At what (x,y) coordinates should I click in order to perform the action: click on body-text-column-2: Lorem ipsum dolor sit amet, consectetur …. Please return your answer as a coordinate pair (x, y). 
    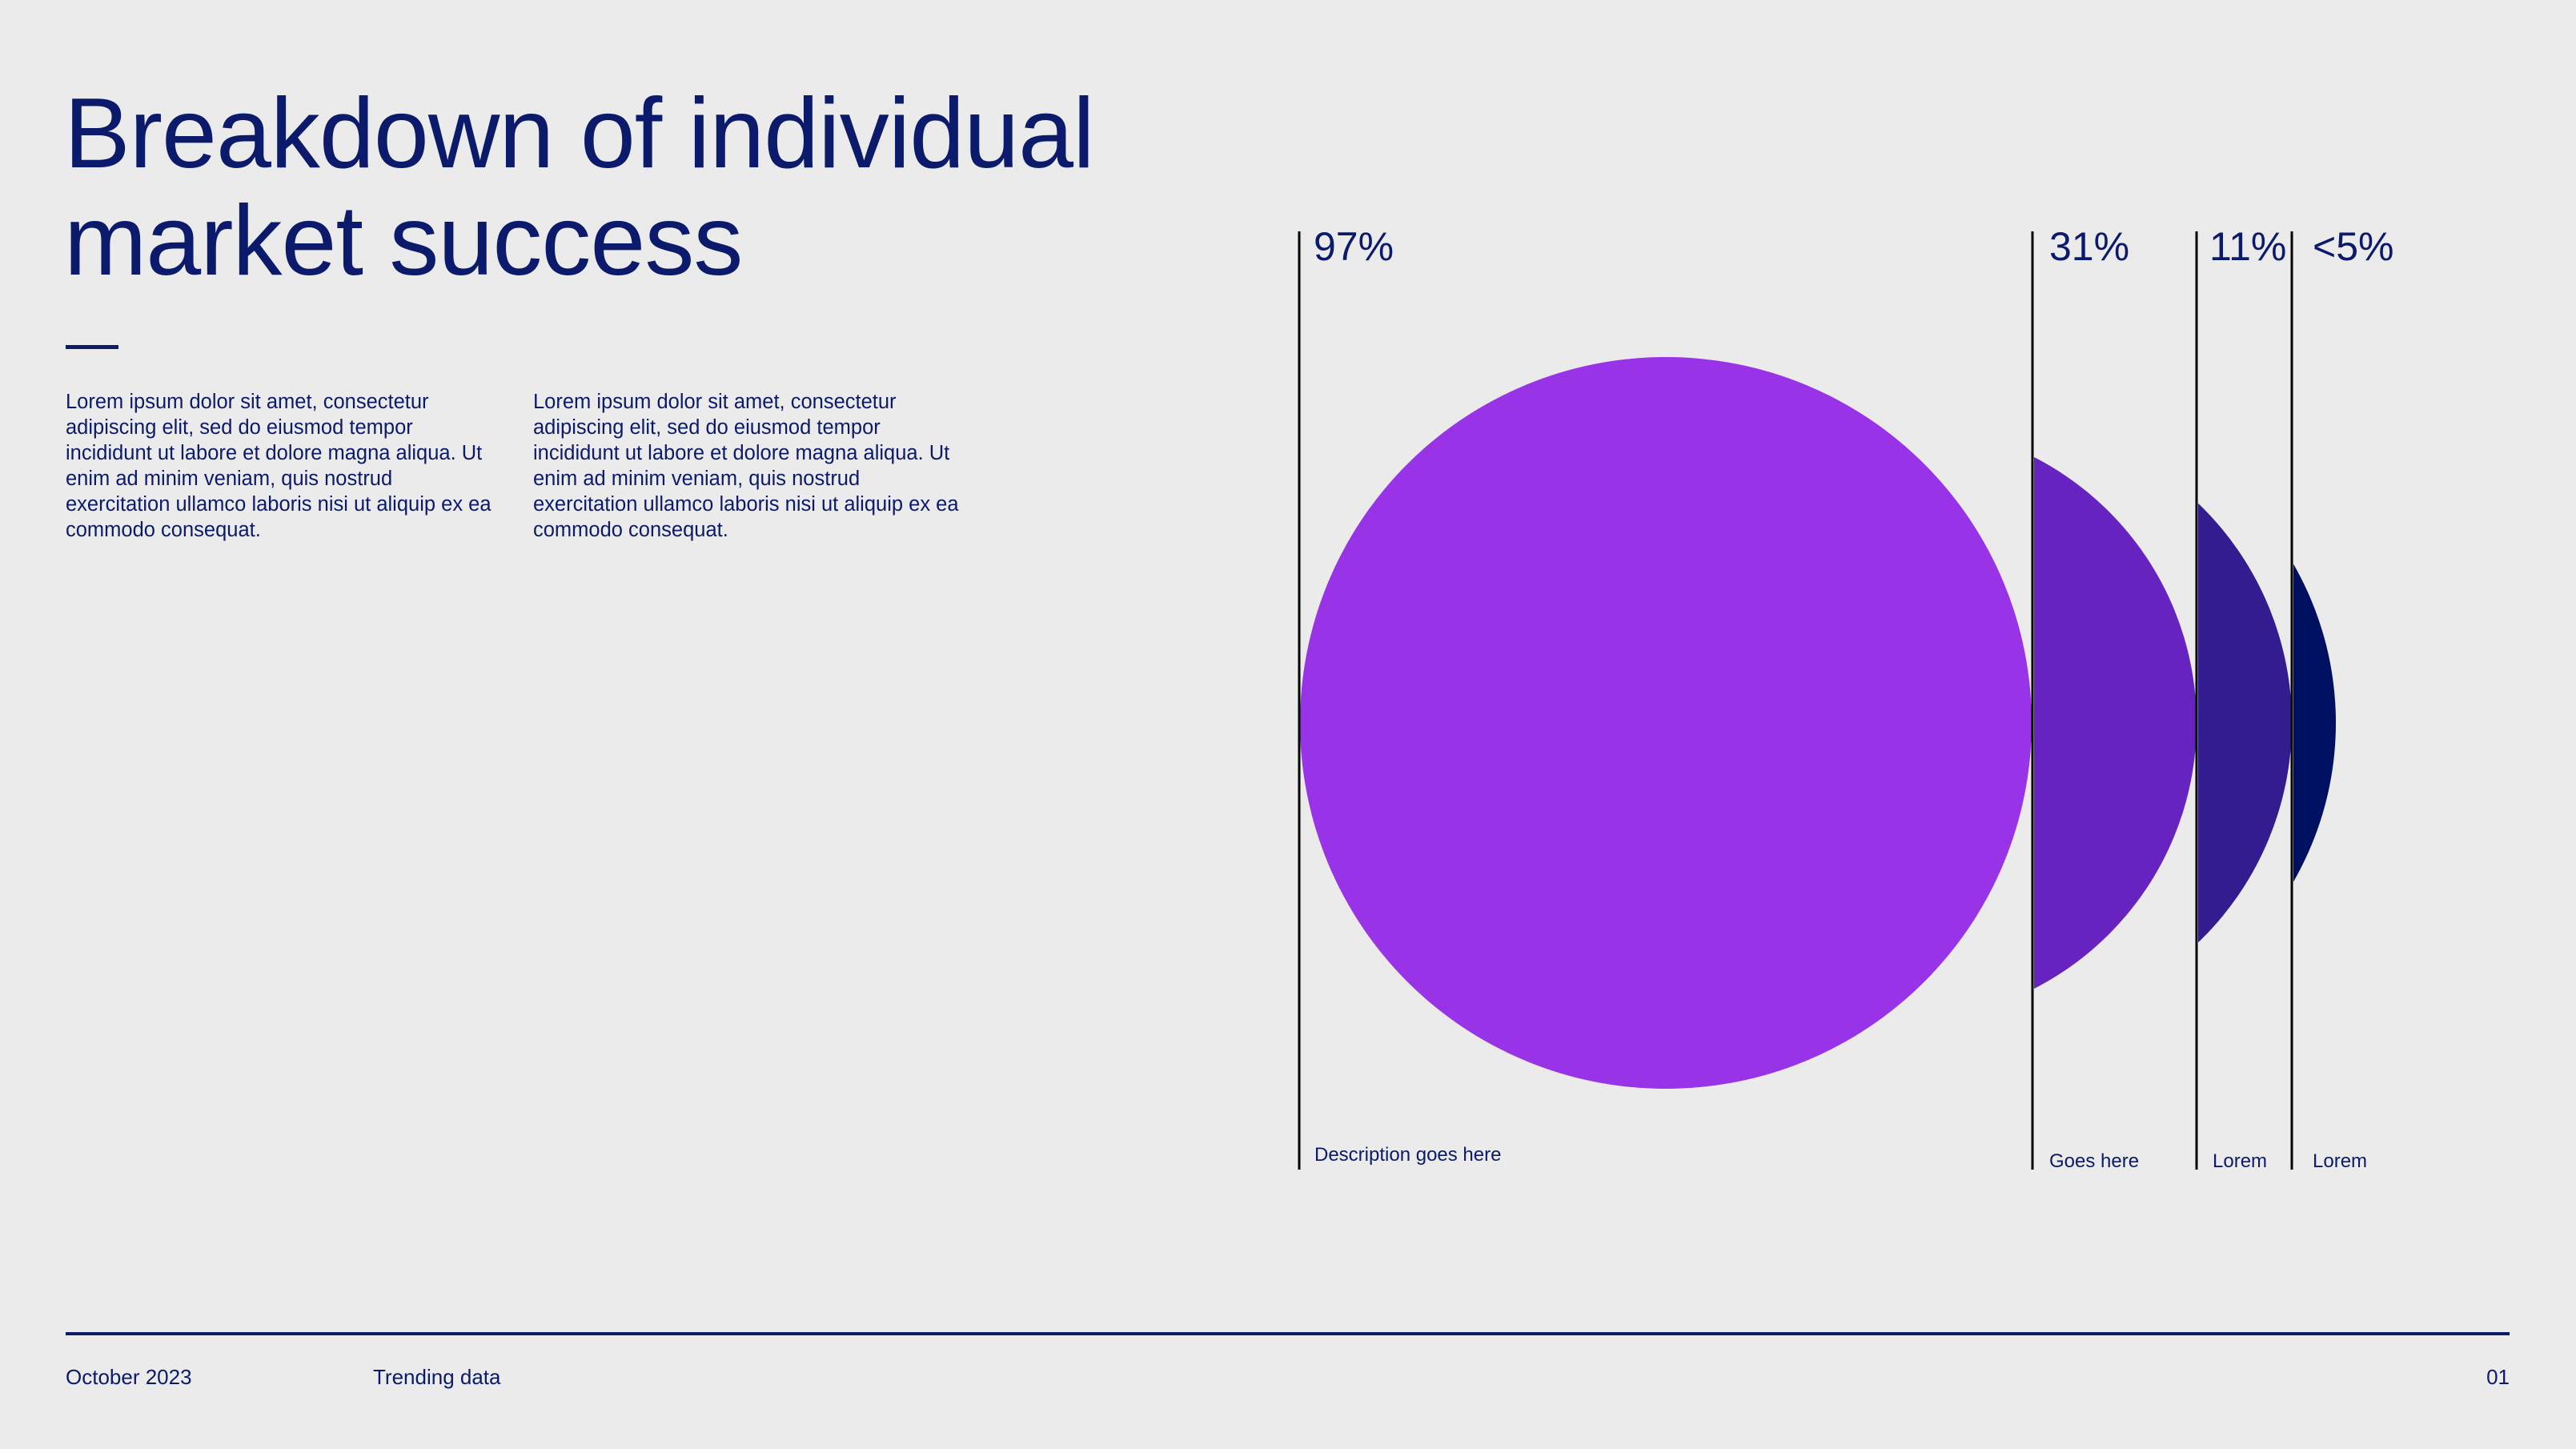
    Looking at the image, I should click on (746, 466).